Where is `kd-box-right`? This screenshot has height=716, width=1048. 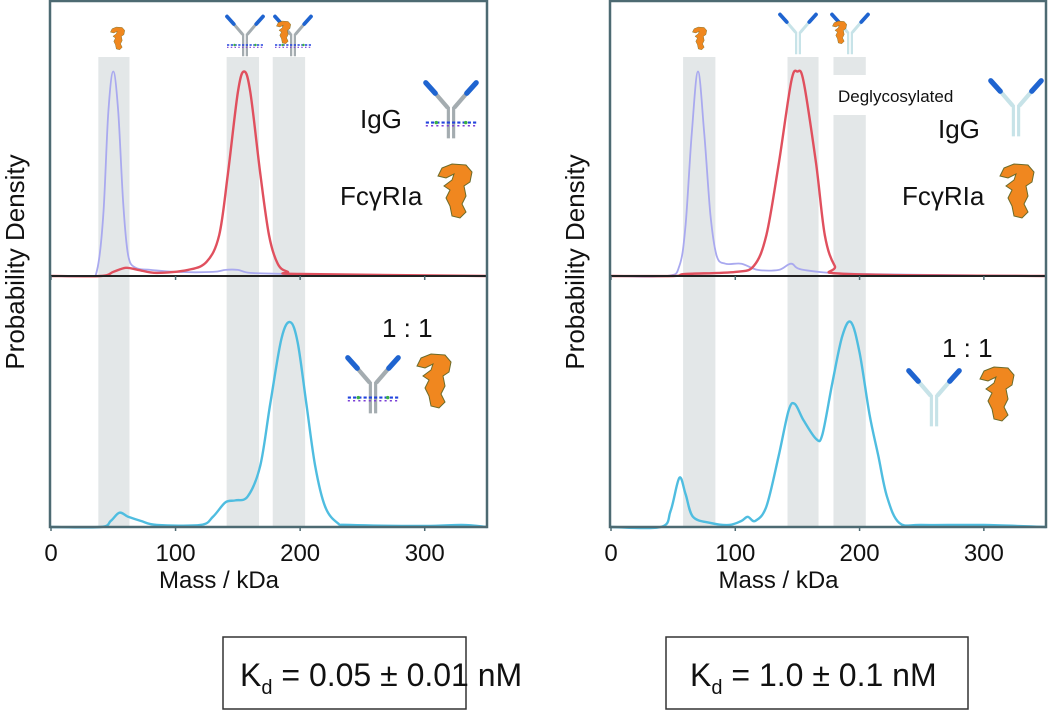 kd-box-right is located at coordinates (817, 673).